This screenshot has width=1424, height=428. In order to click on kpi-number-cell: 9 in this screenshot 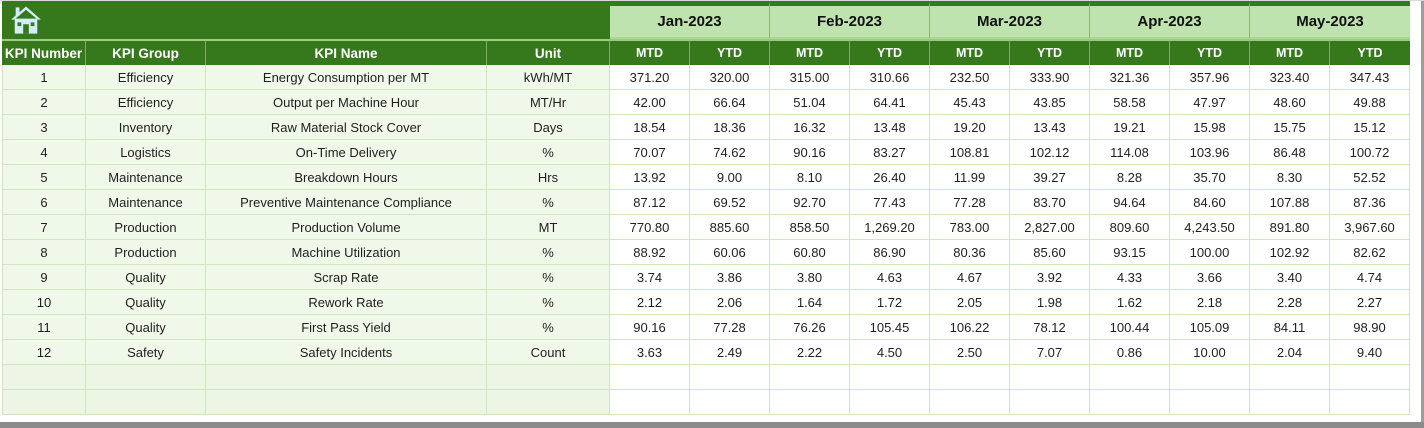, I will do `click(44, 277)`.